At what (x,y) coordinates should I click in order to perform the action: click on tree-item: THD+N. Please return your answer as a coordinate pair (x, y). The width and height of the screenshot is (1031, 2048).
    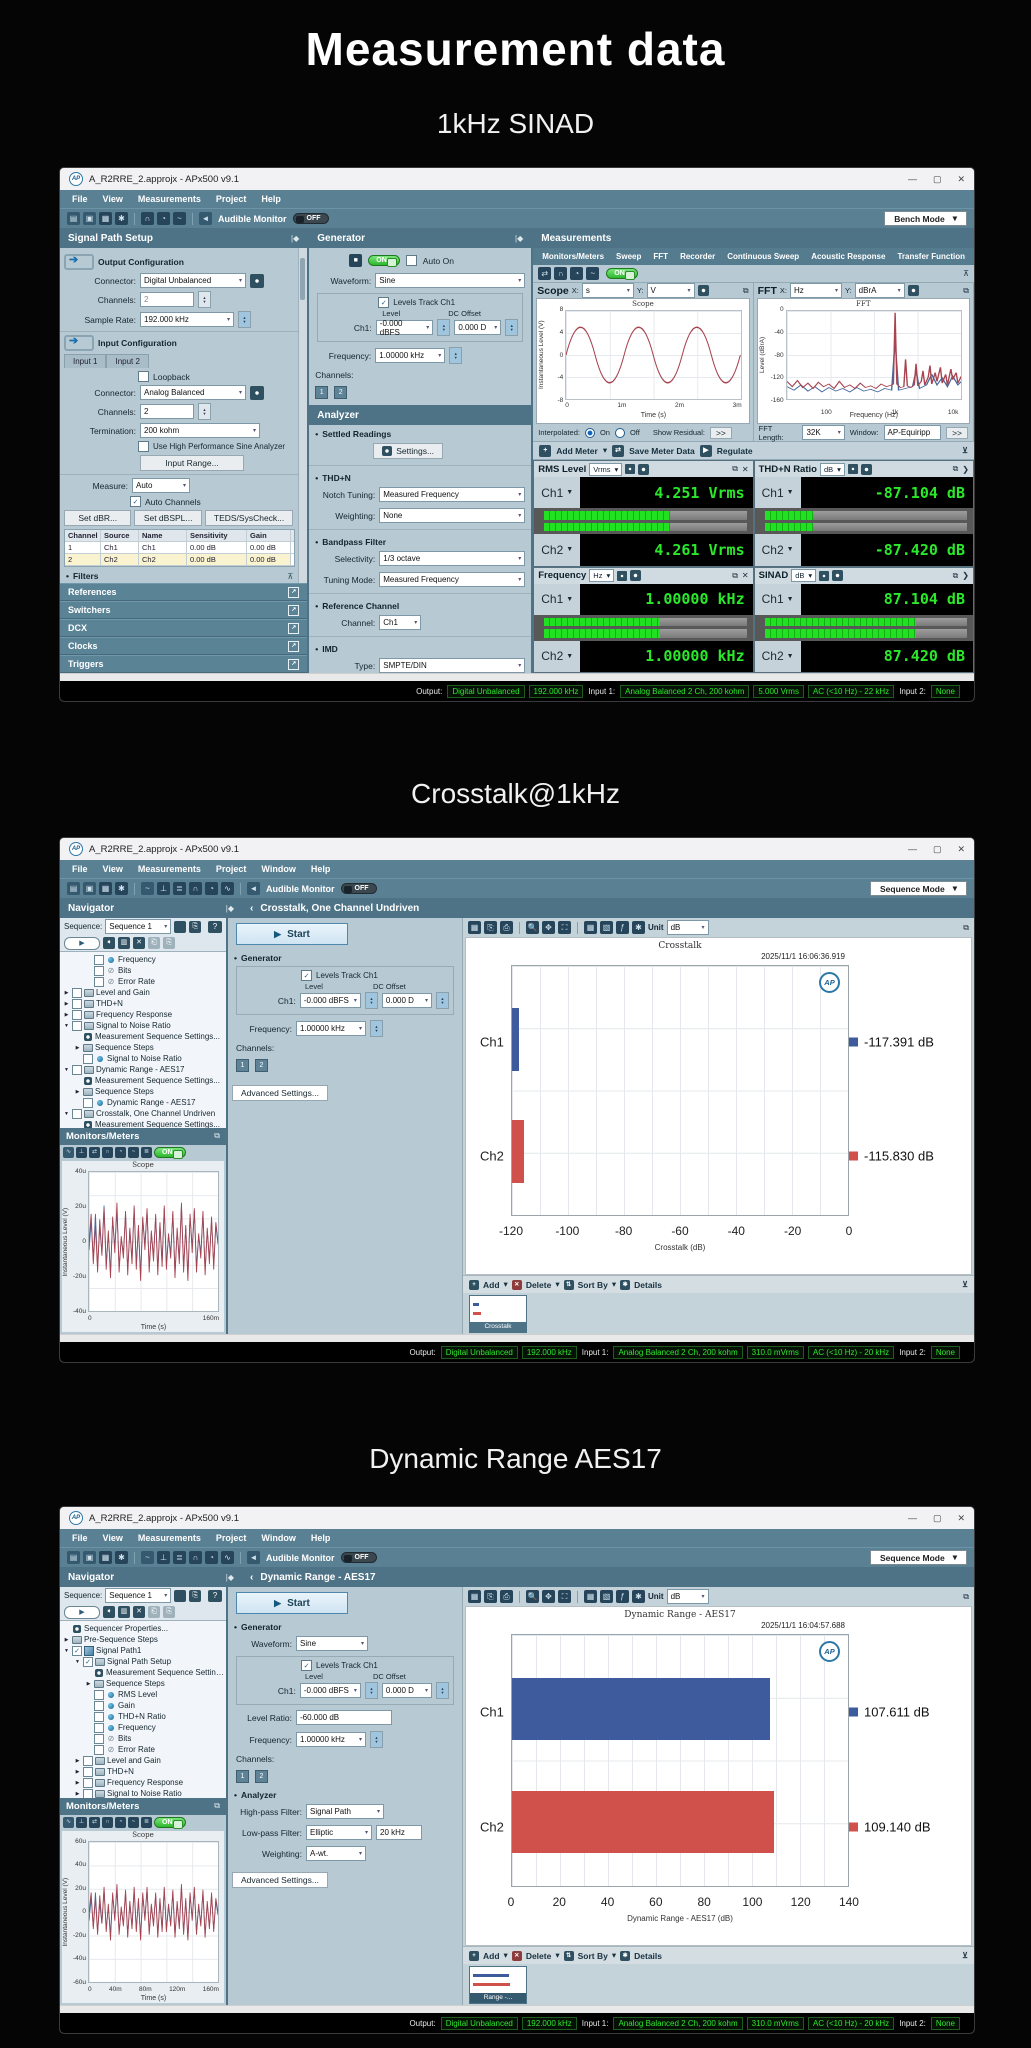
    Looking at the image, I should click on (143, 1771).